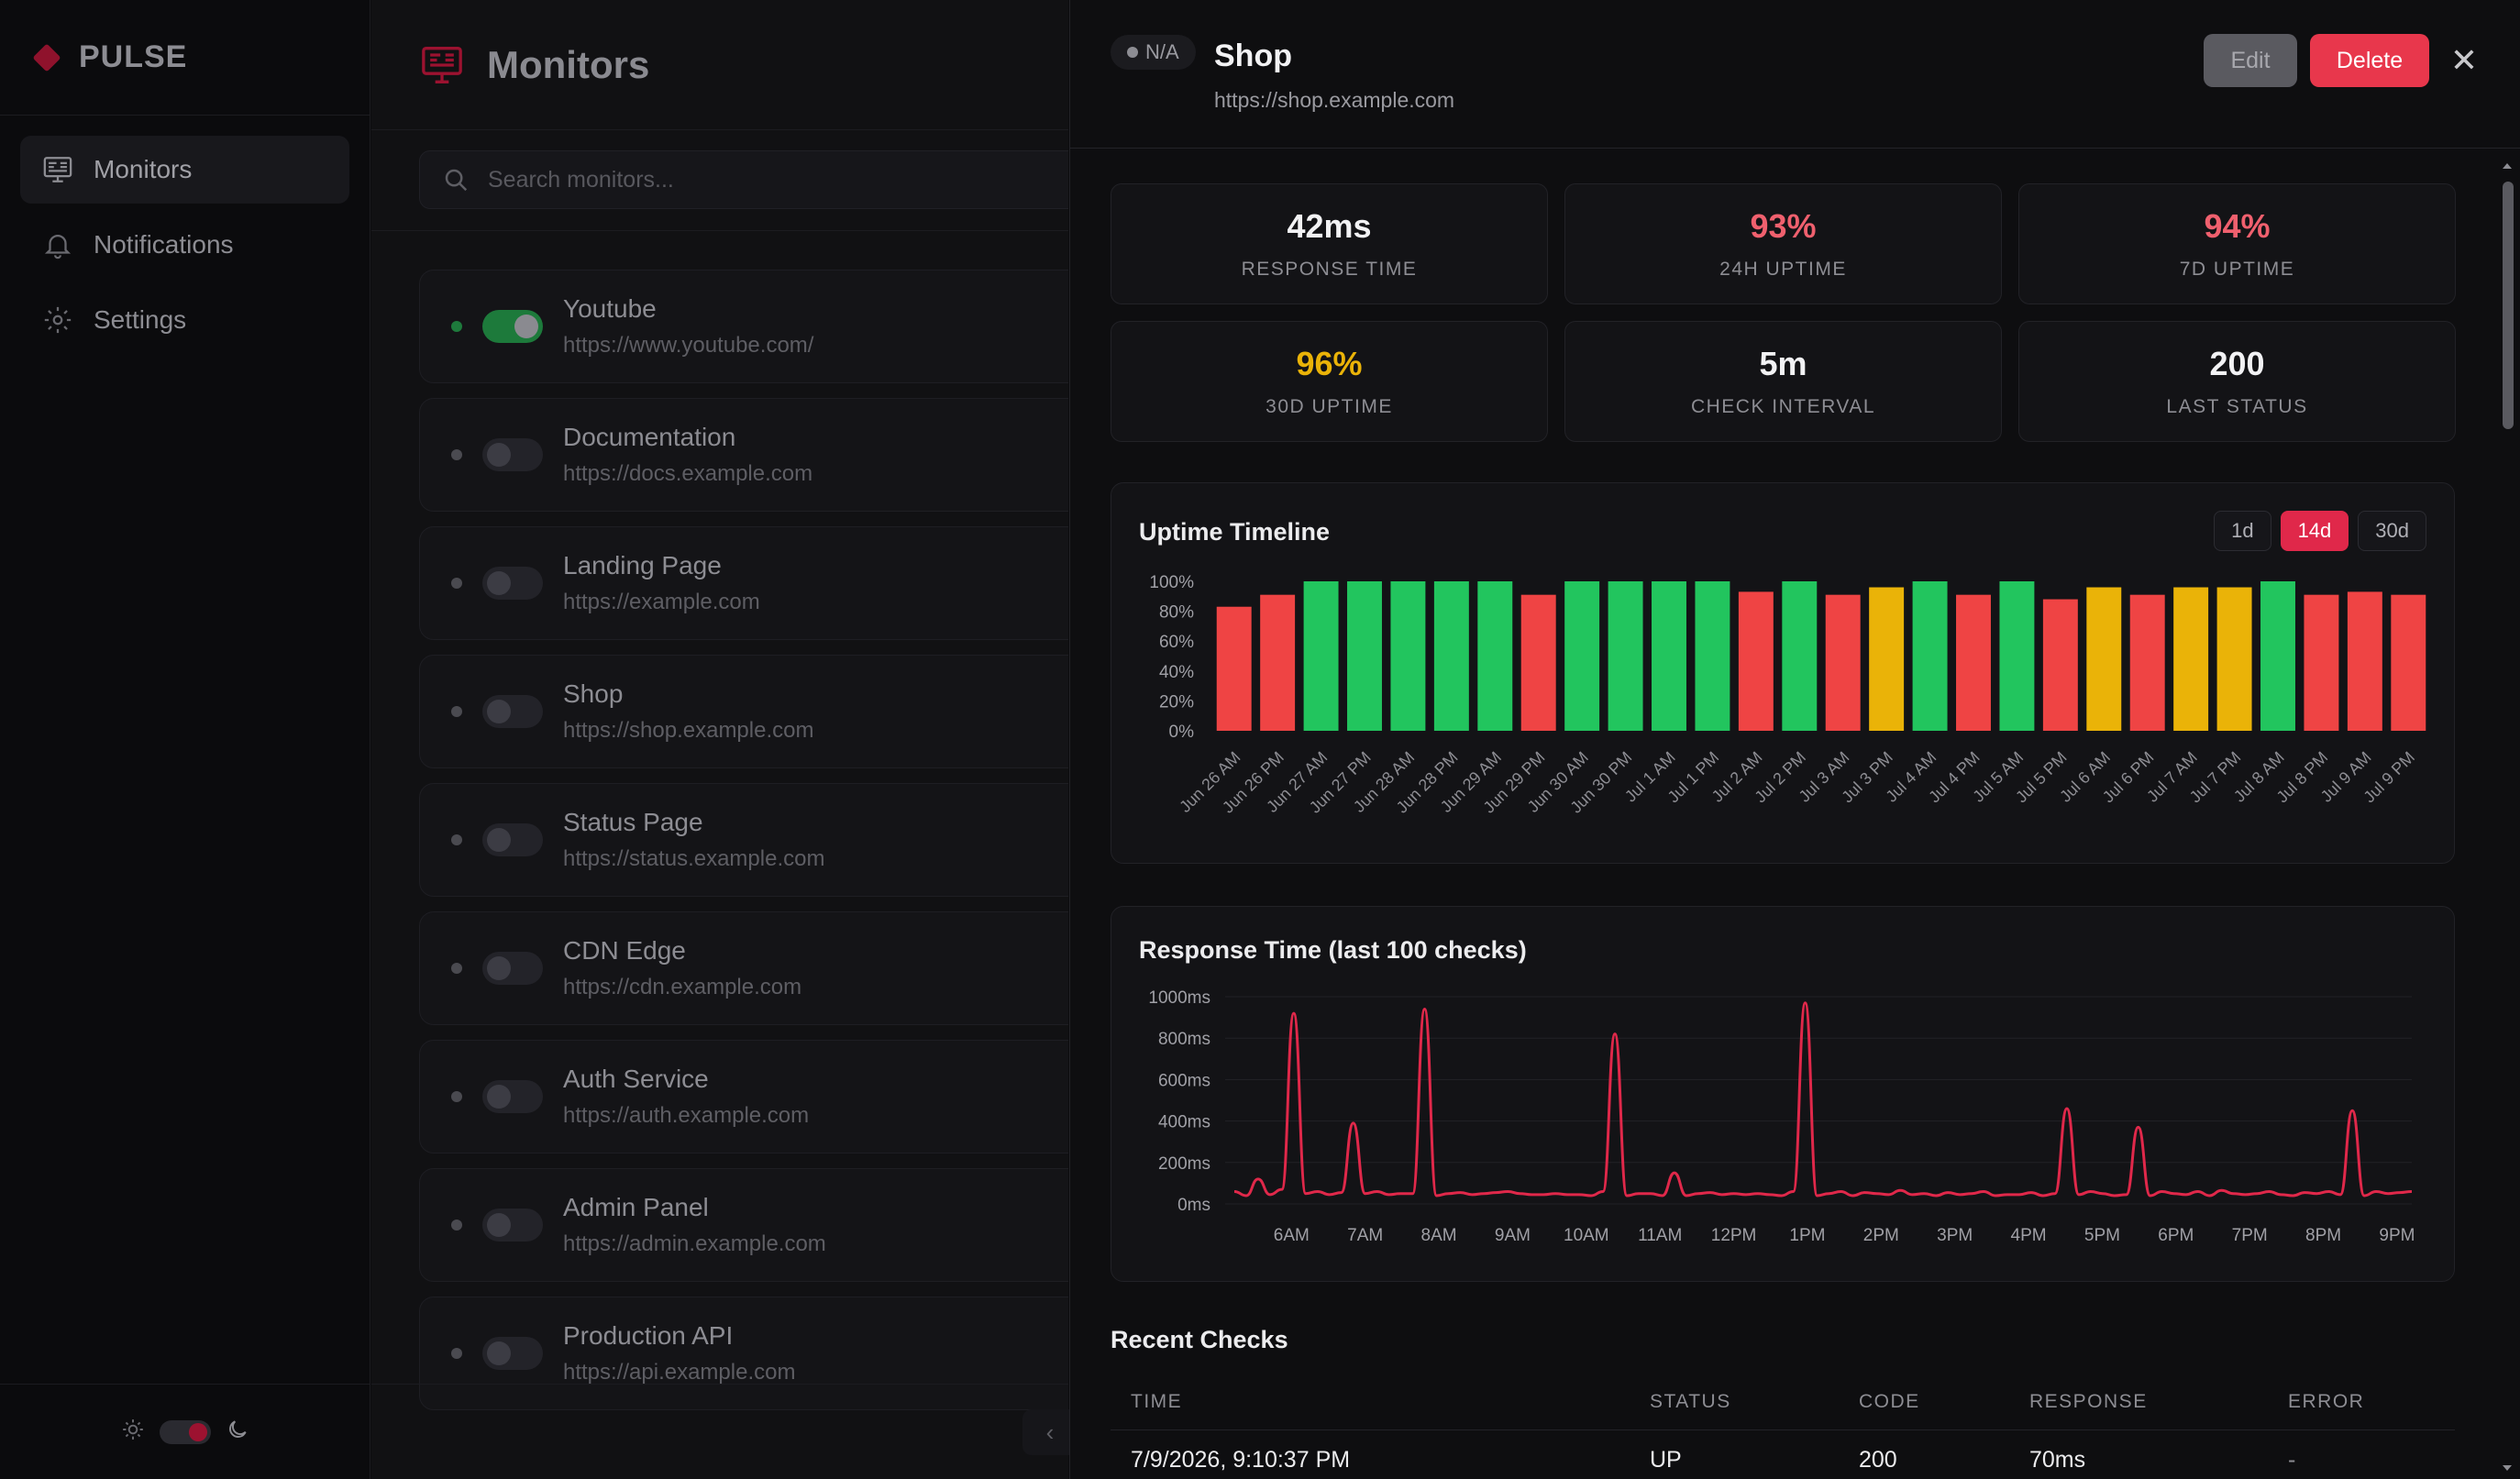 The height and width of the screenshot is (1479, 2520). What do you see at coordinates (1370, 1410) in the screenshot?
I see `column-header-time: TIME` at bounding box center [1370, 1410].